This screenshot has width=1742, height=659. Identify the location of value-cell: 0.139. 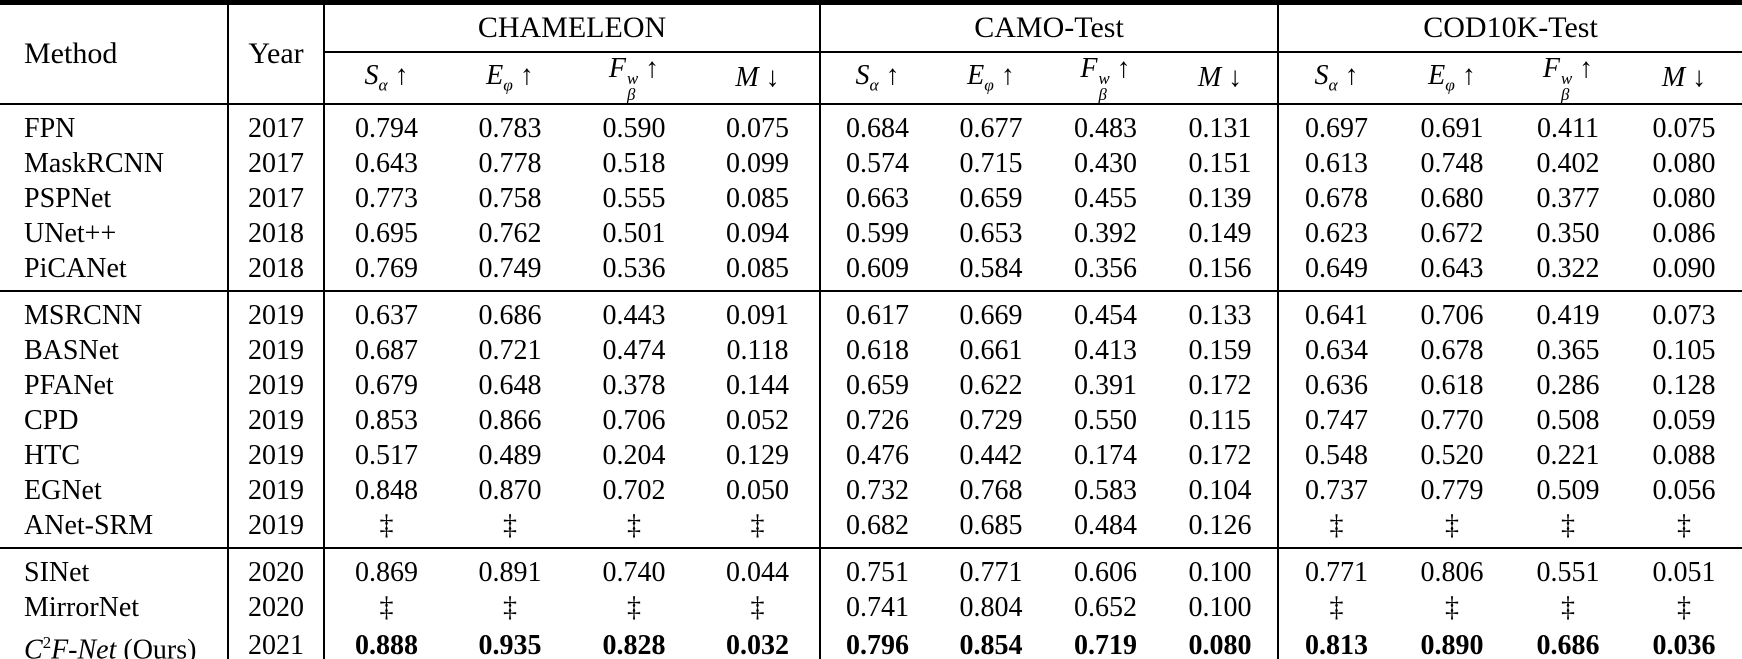
(1220, 198).